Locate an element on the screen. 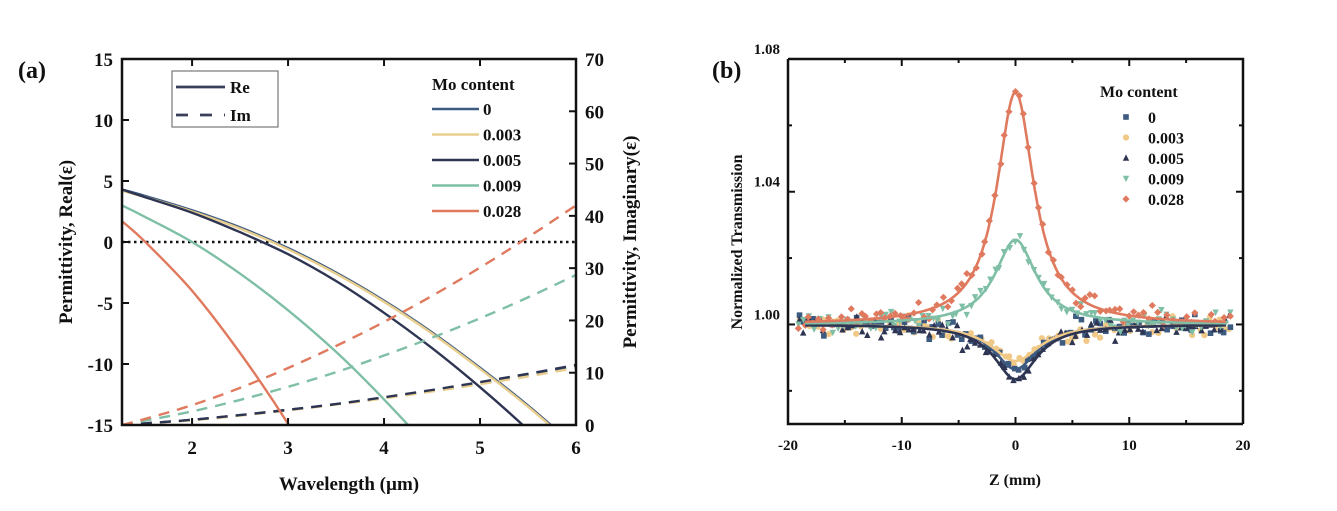 The image size is (1337, 511). x-tick-label: -20 is located at coordinates (788, 446).